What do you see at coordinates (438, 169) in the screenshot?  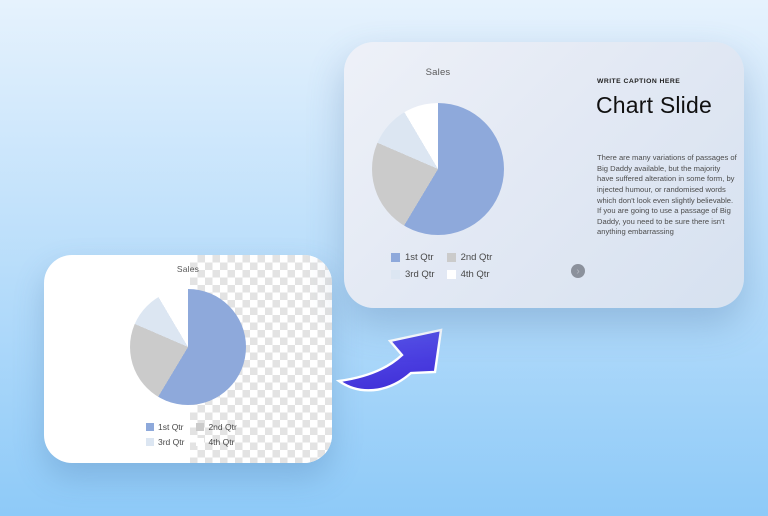 I see `slide-pie-chart` at bounding box center [438, 169].